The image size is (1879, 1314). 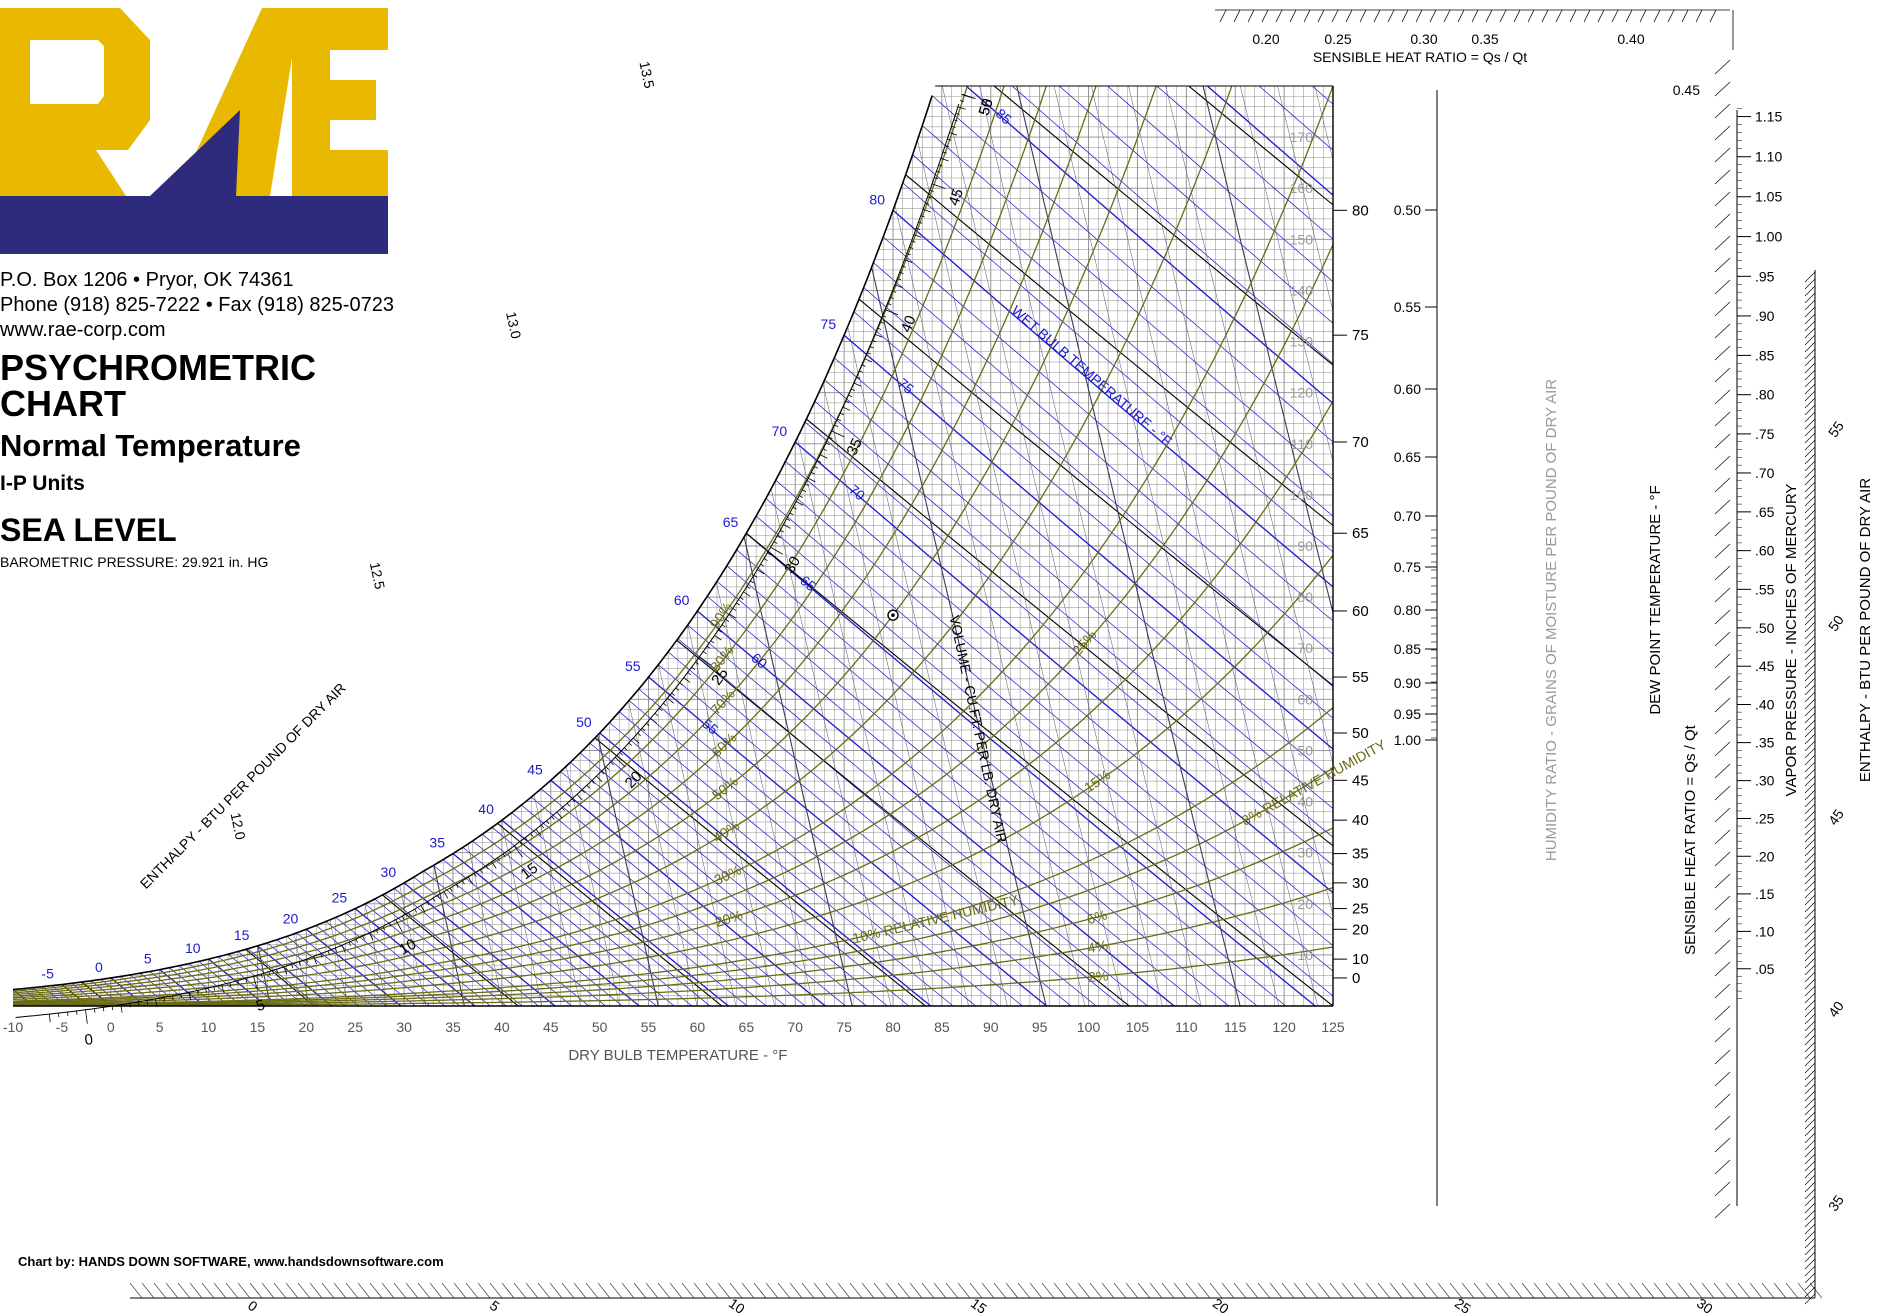 What do you see at coordinates (877, 199) in the screenshot?
I see `wet-bulb-saturation-label: 80` at bounding box center [877, 199].